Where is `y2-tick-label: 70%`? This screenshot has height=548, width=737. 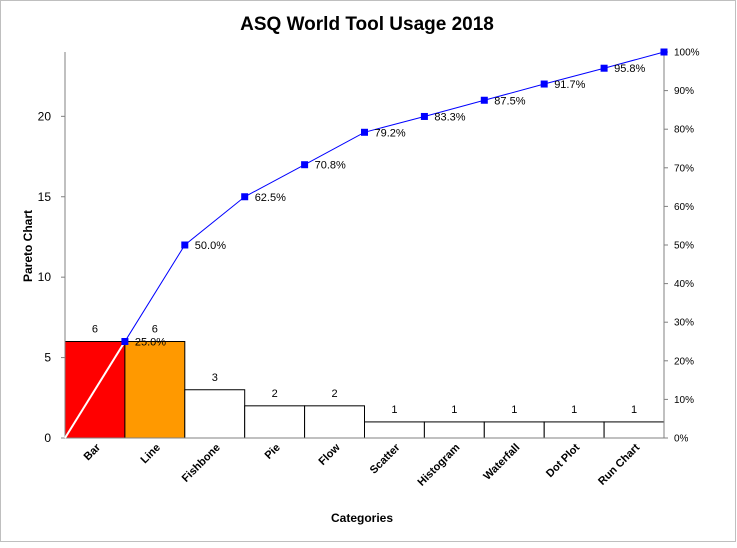 y2-tick-label: 70% is located at coordinates (684, 168).